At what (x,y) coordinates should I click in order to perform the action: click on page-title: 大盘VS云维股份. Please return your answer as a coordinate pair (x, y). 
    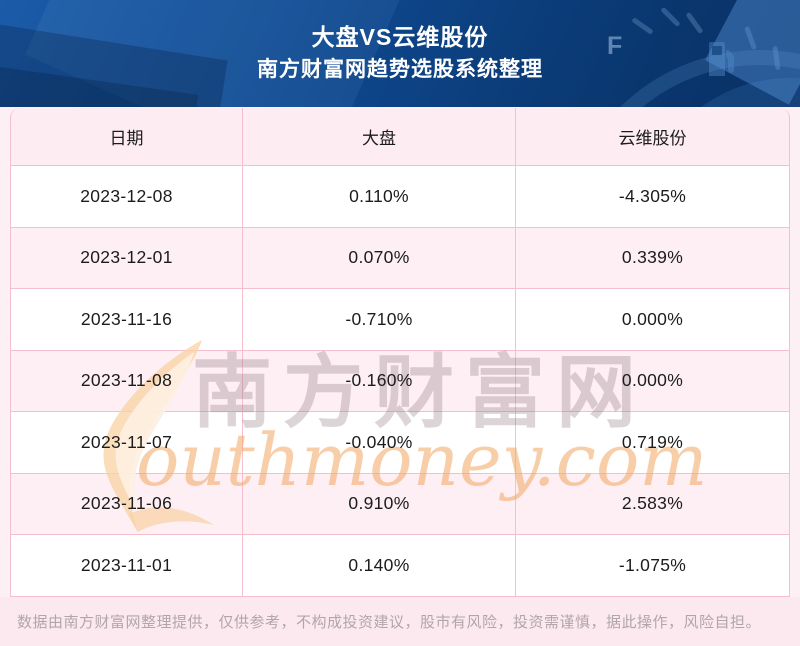
    Looking at the image, I should click on (400, 37).